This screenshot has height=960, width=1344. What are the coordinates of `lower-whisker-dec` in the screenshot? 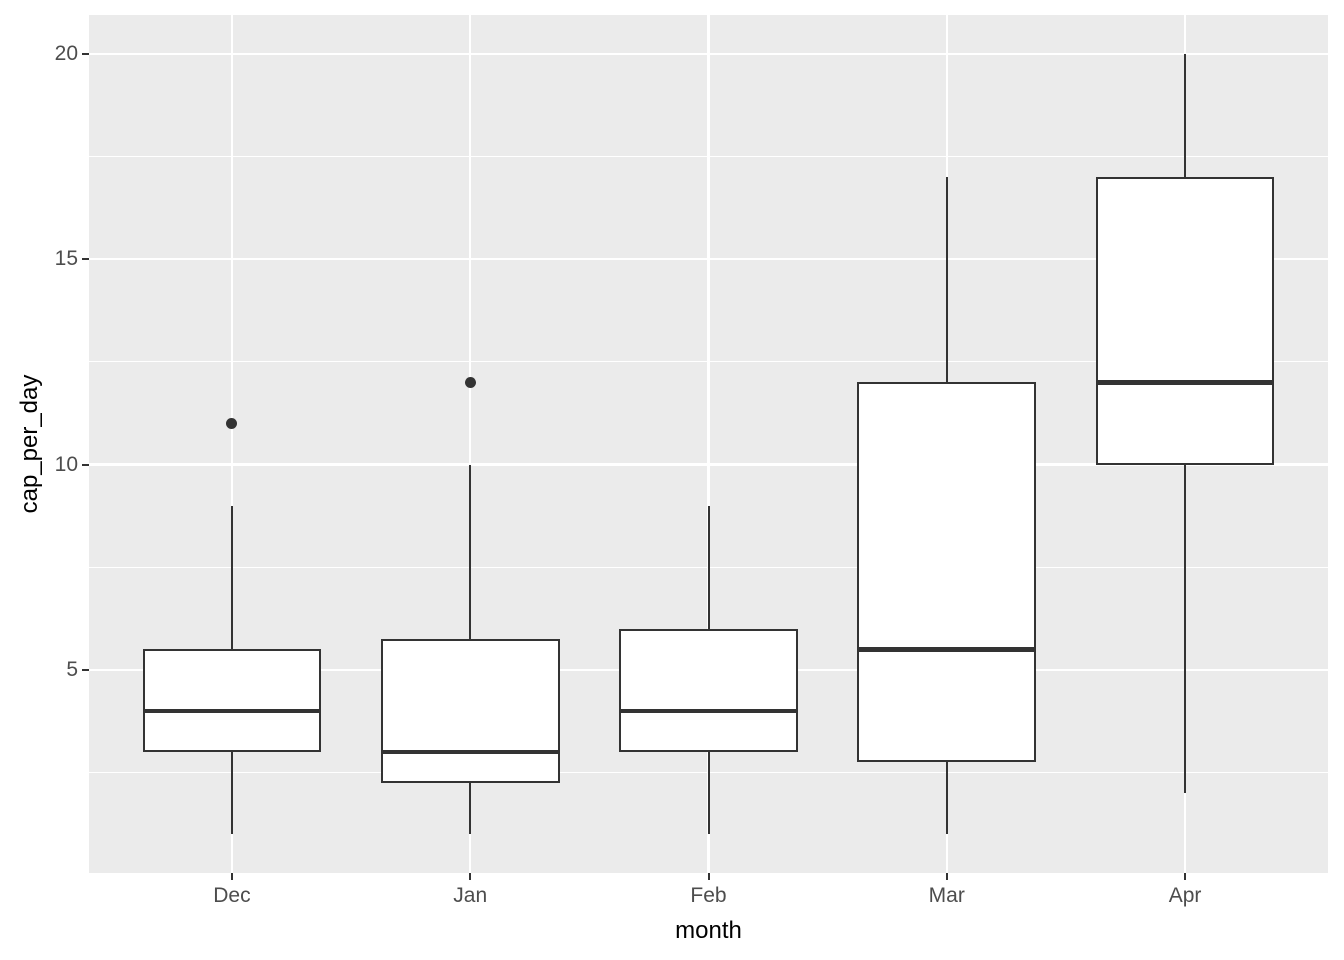 It's located at (231, 792).